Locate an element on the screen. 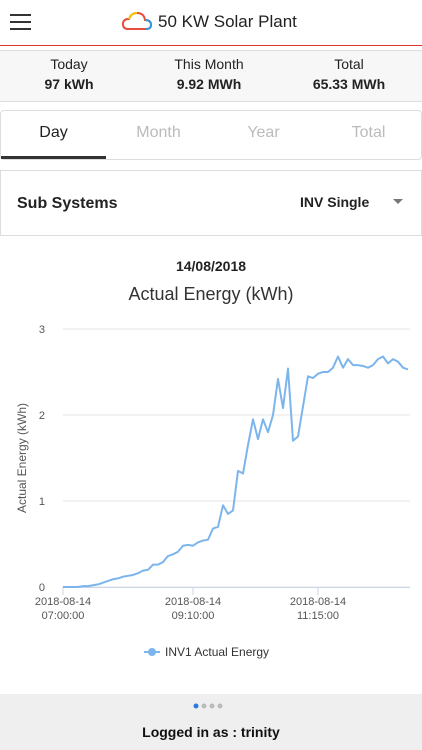 This screenshot has height=750, width=422. stat: This Month 9.92 MWh is located at coordinates (209, 74).